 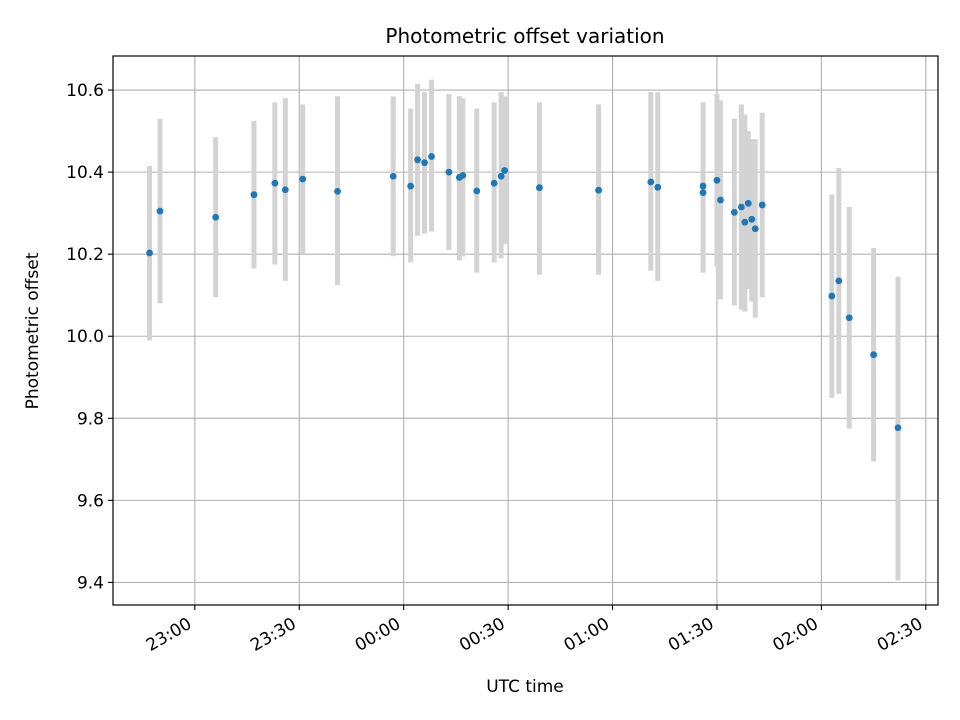 What do you see at coordinates (85, 255) in the screenshot?
I see `y-tick-label: 10.2` at bounding box center [85, 255].